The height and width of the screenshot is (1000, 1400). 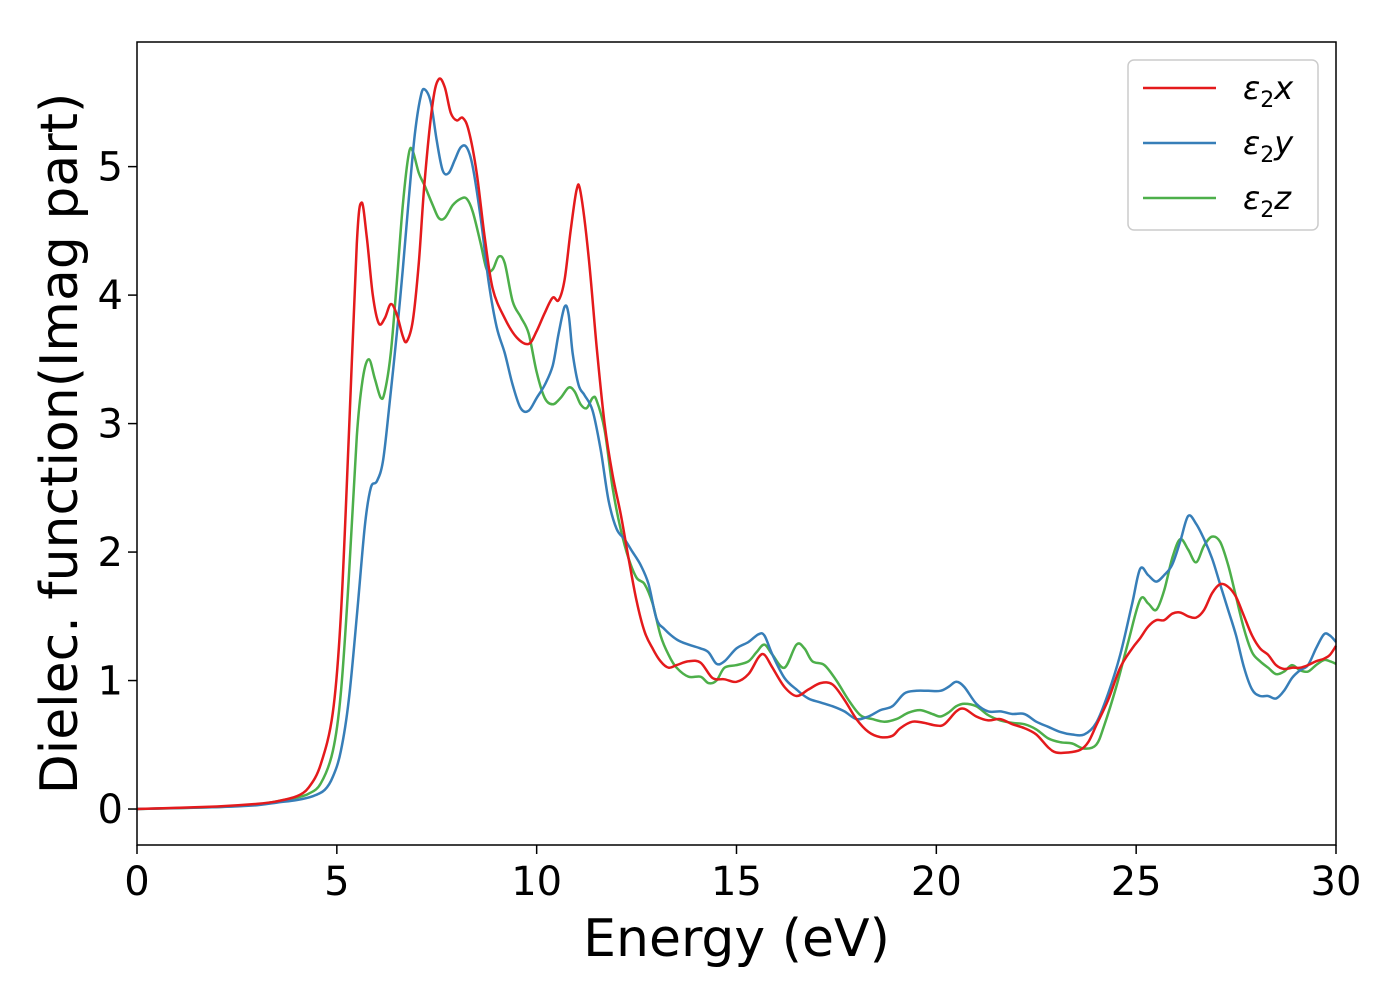 I want to click on legend-component: z, so click(x=1282, y=198).